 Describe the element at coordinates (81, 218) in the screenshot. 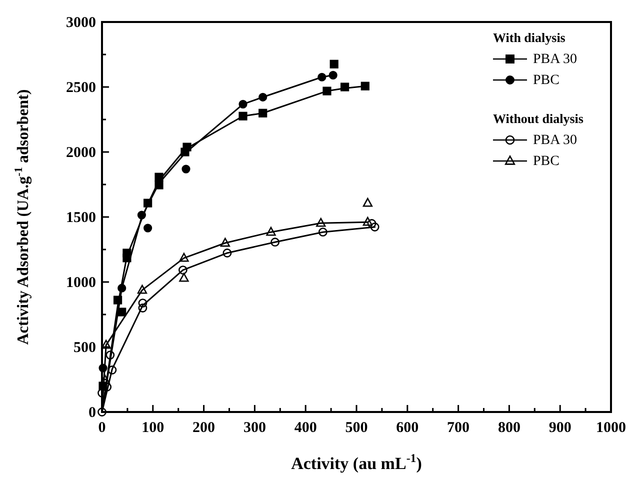

I see `y-tick-label: 1500` at that location.